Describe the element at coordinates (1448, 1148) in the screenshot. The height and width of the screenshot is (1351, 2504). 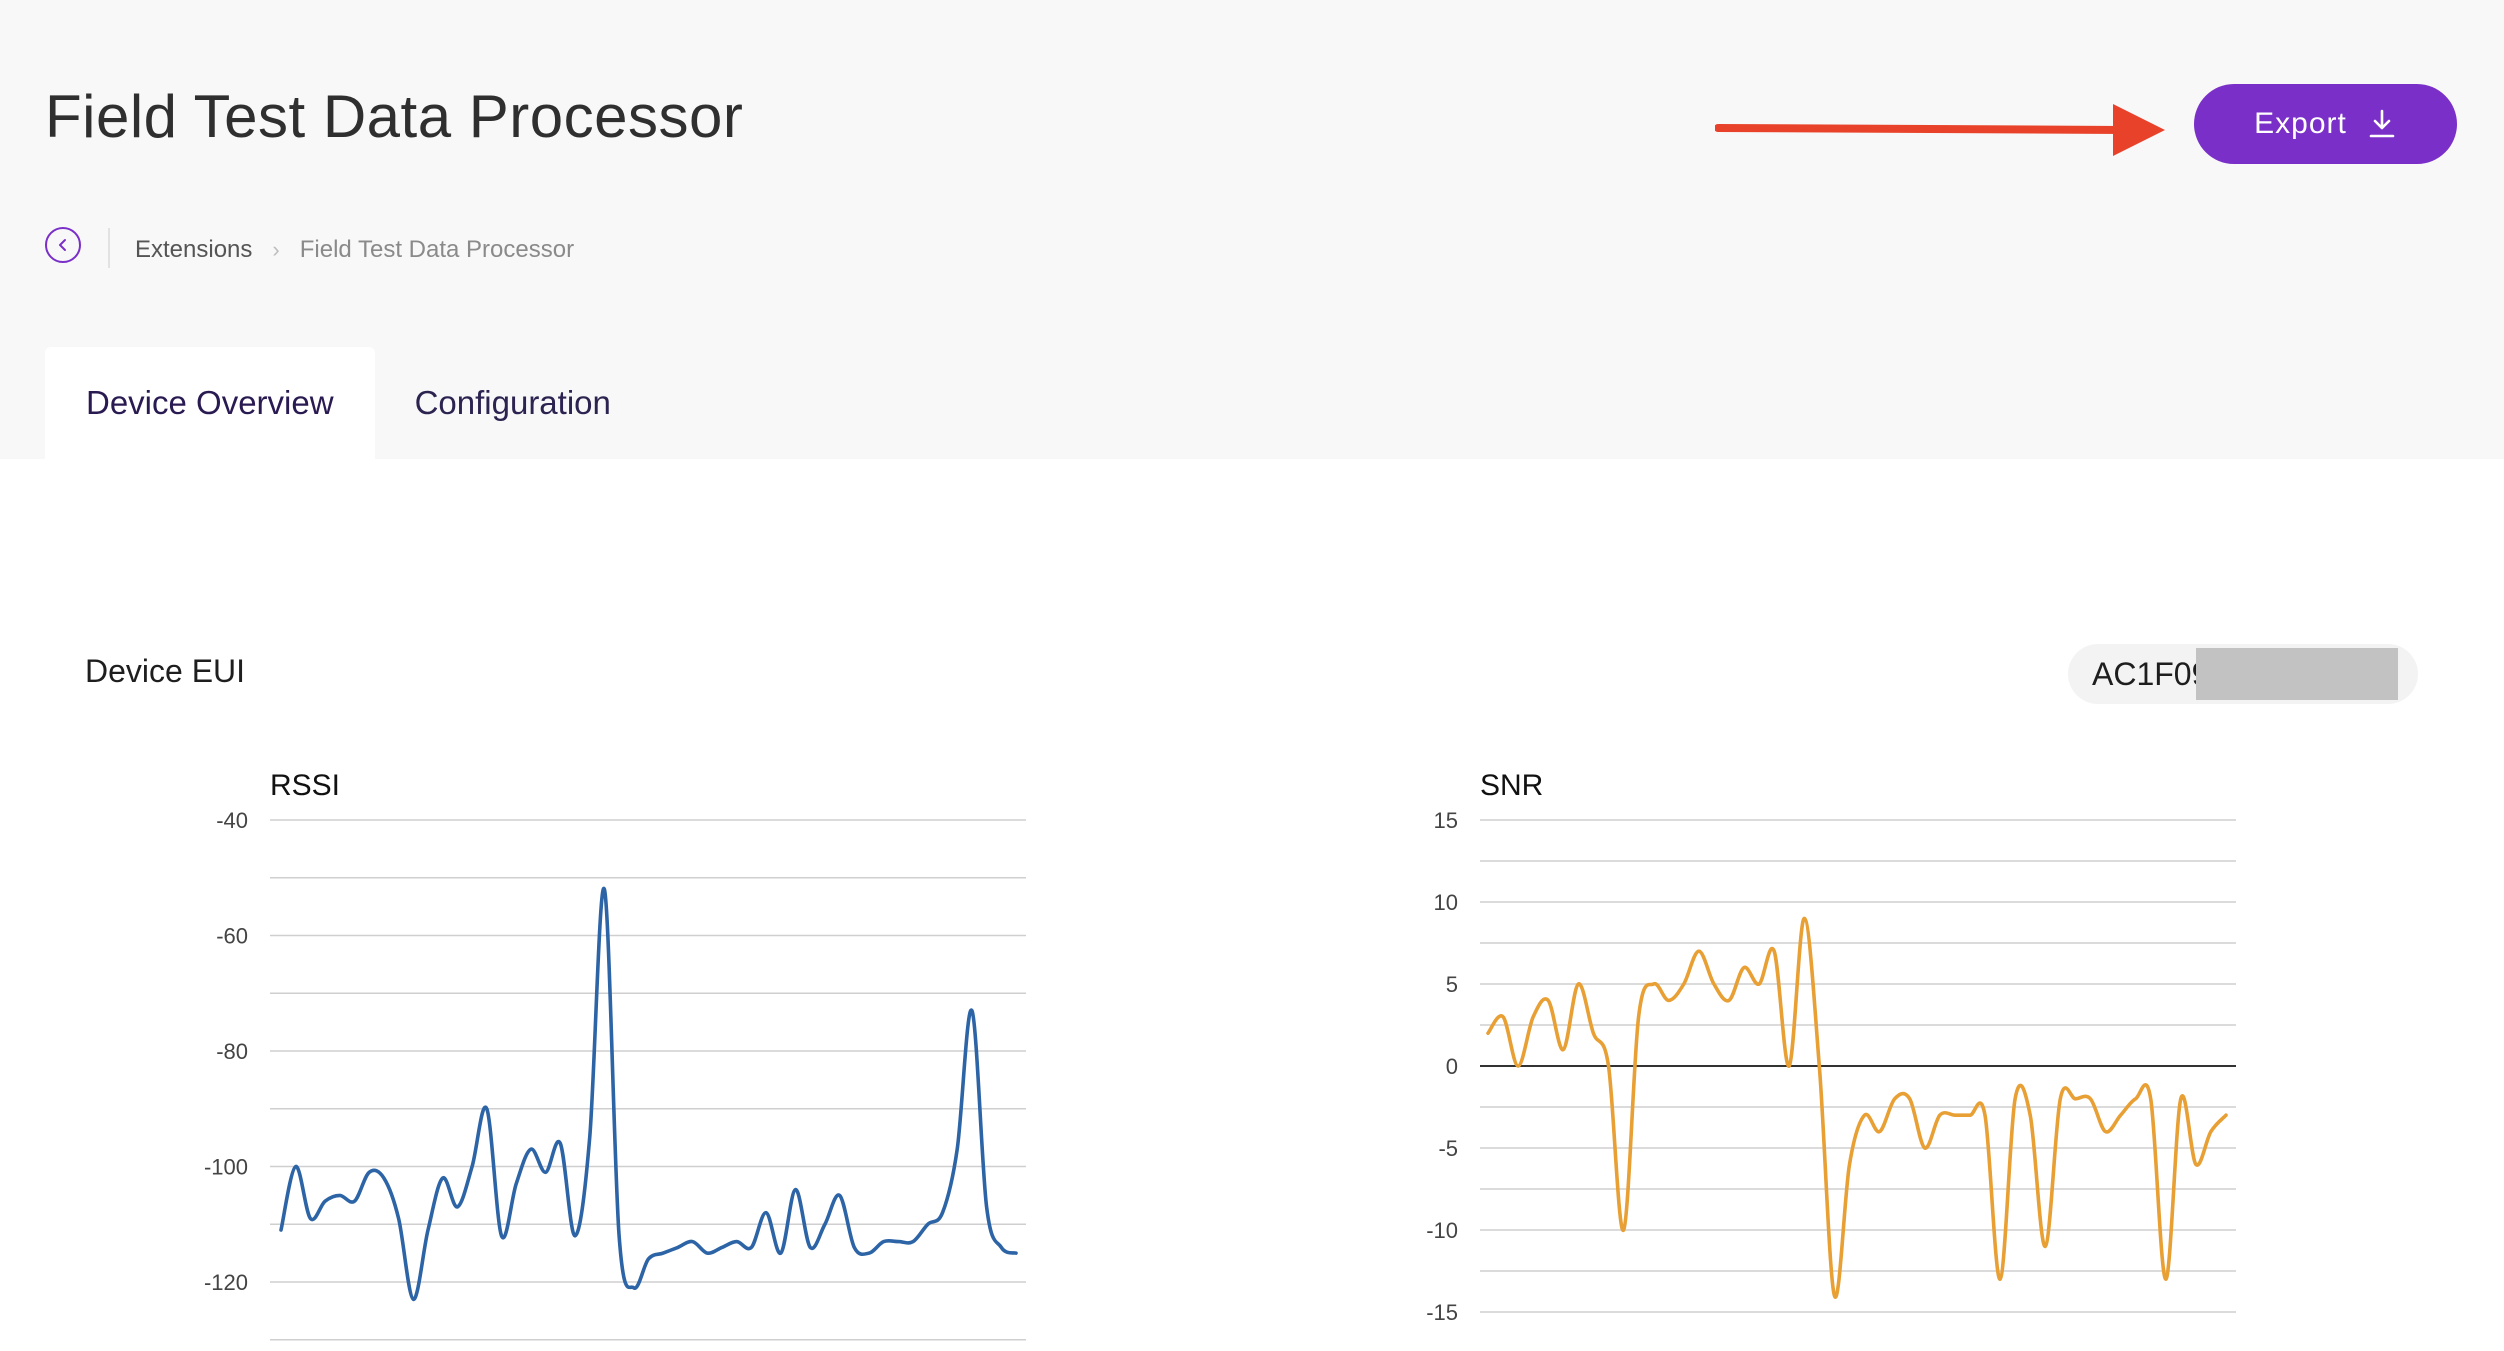
I see `y-tick-label: -5` at that location.